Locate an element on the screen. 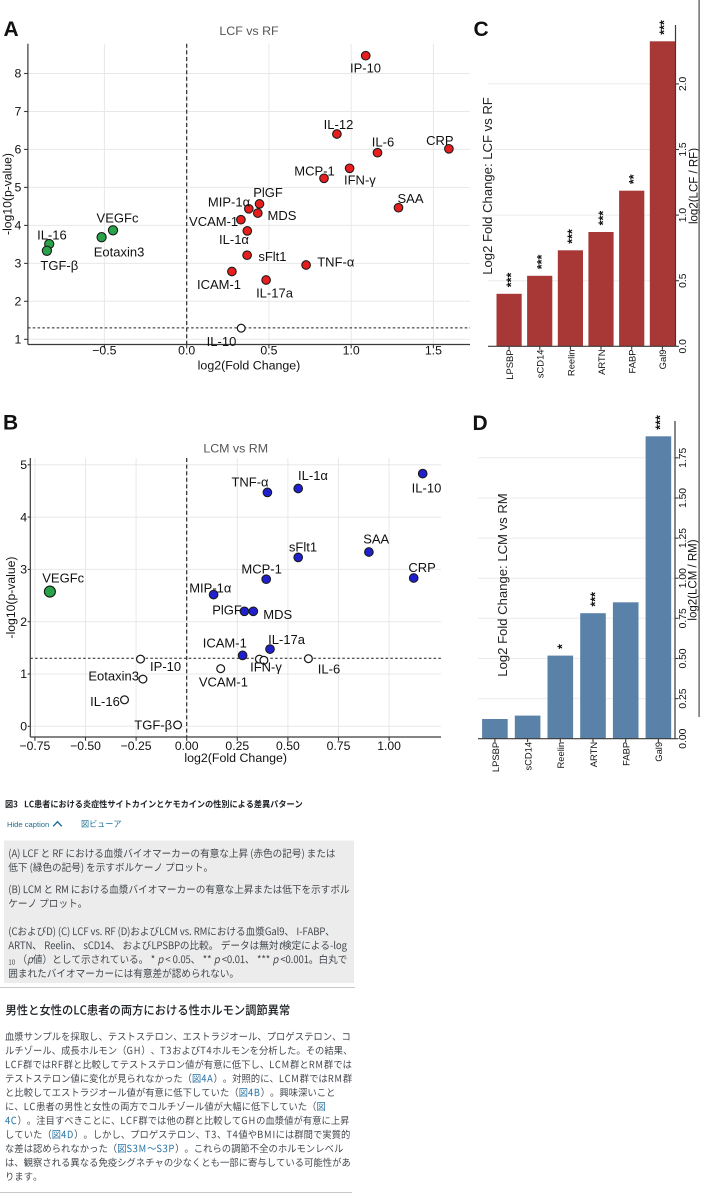  svg-text: 1.0 is located at coordinates (683, 215).